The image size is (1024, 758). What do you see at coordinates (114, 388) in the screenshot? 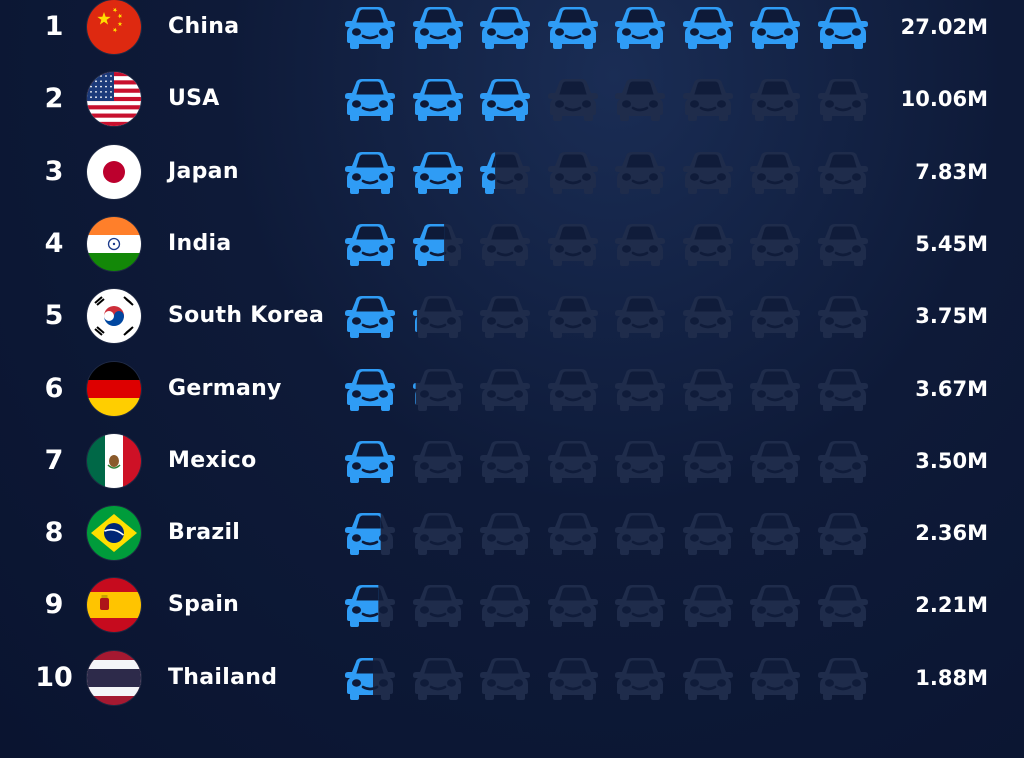
I see `flag-germany-icon` at bounding box center [114, 388].